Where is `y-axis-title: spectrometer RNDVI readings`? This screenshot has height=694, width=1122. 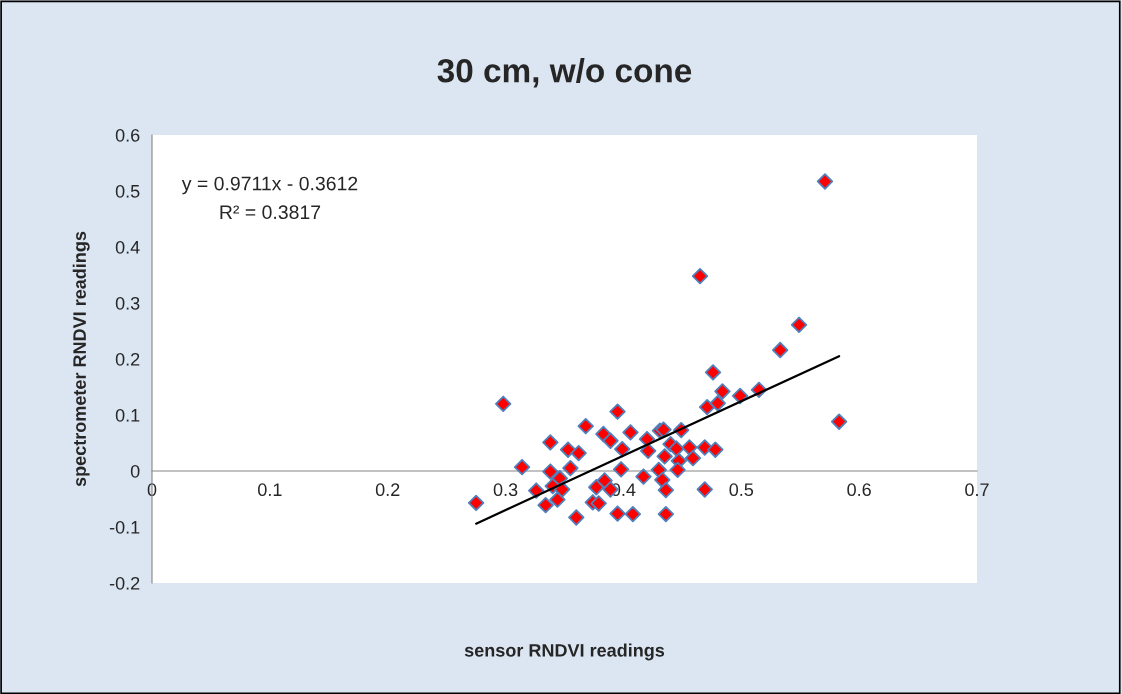
y-axis-title: spectrometer RNDVI readings is located at coordinates (81, 359).